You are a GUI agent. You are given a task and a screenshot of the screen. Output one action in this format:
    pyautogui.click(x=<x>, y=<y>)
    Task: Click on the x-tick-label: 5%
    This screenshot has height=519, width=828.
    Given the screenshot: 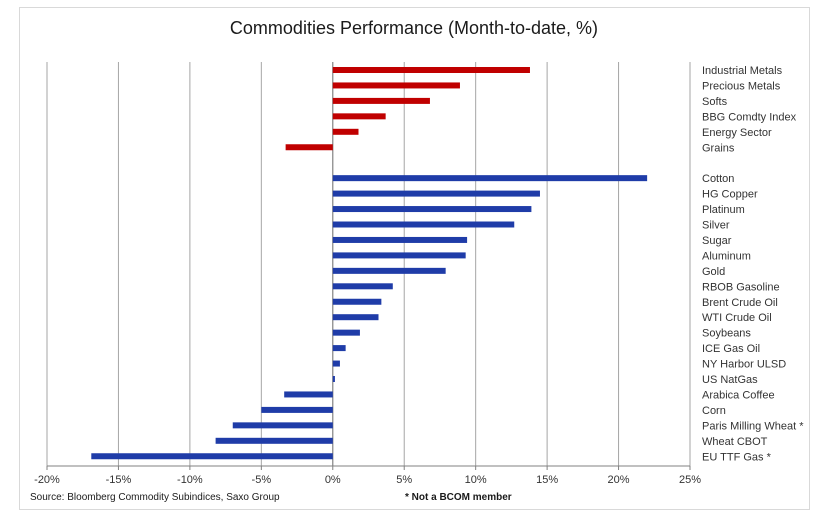 What is the action you would take?
    pyautogui.click(x=404, y=480)
    